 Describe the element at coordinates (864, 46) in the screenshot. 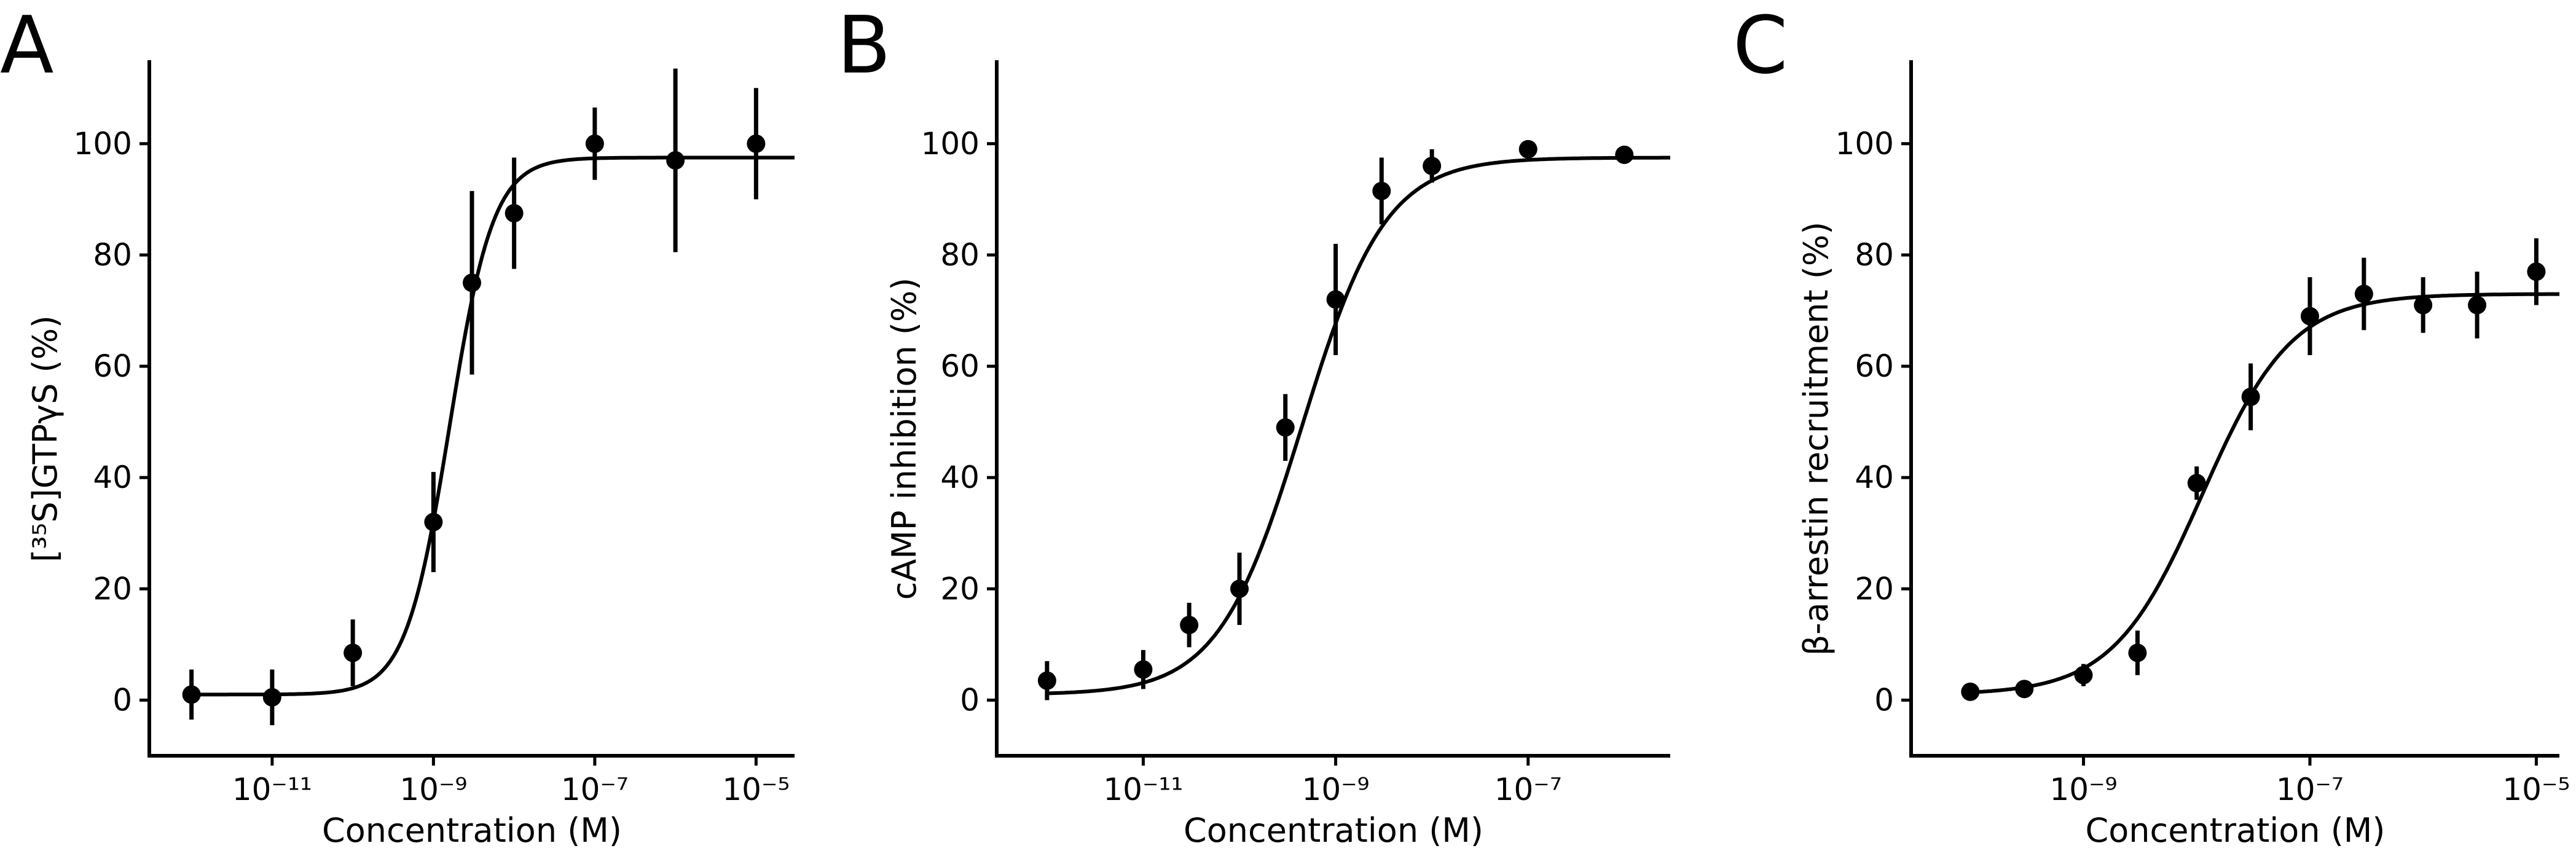

I see `panel-label: B` at that location.